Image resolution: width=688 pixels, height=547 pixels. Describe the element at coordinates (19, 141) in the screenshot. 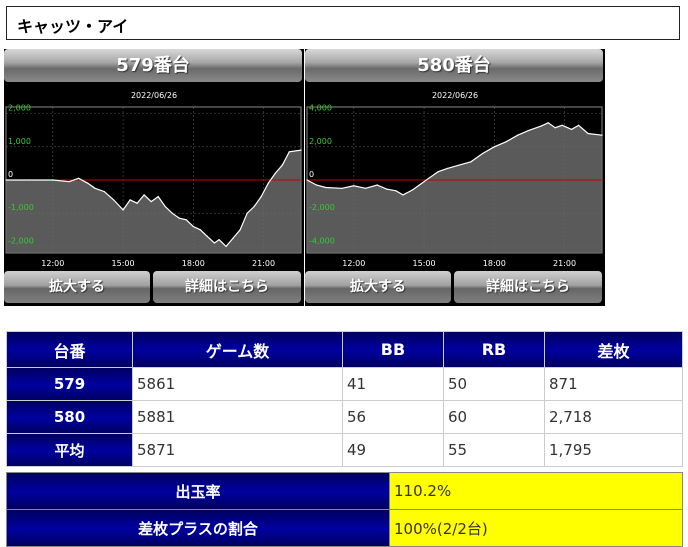

I see `y-tick-label: 1,000` at that location.